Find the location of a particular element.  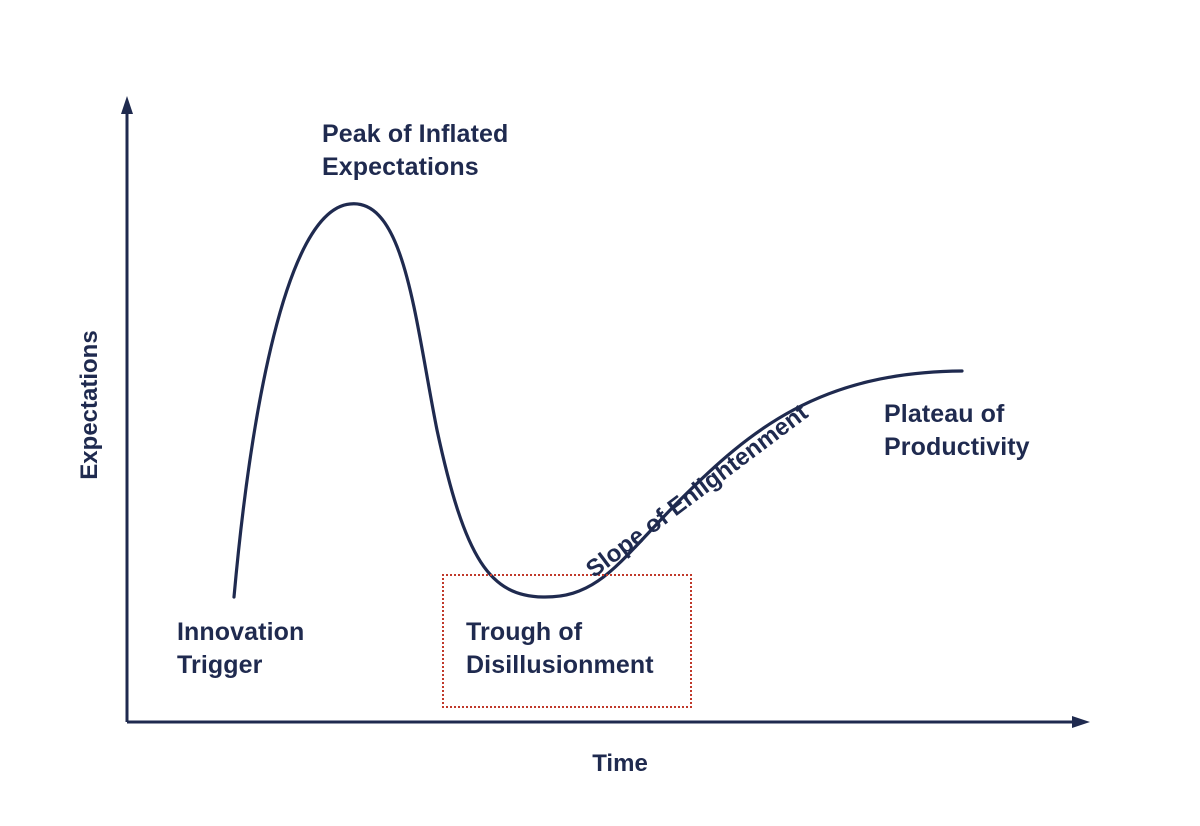

innovation-trigger-label: Innovation Trigger is located at coordinates (240, 649).